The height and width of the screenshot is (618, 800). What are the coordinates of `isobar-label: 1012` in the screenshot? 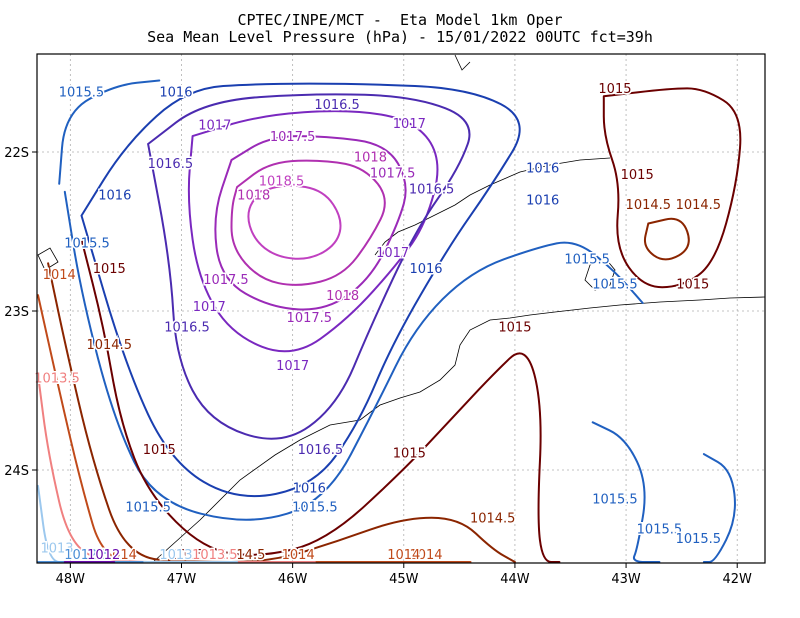 It's located at (103, 555).